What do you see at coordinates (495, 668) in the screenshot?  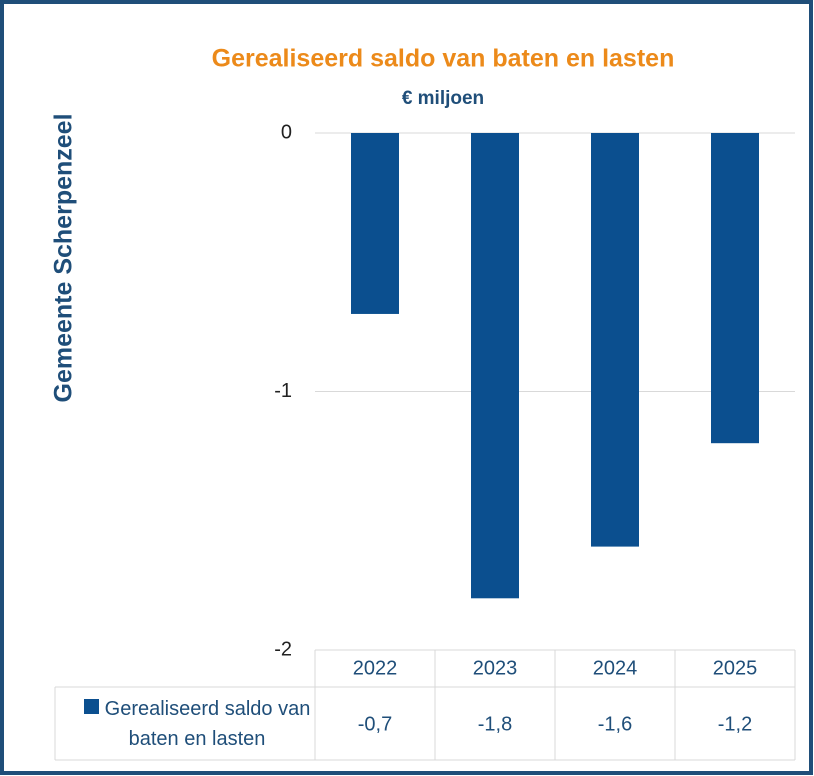 I see `x-tick-label: 2023` at bounding box center [495, 668].